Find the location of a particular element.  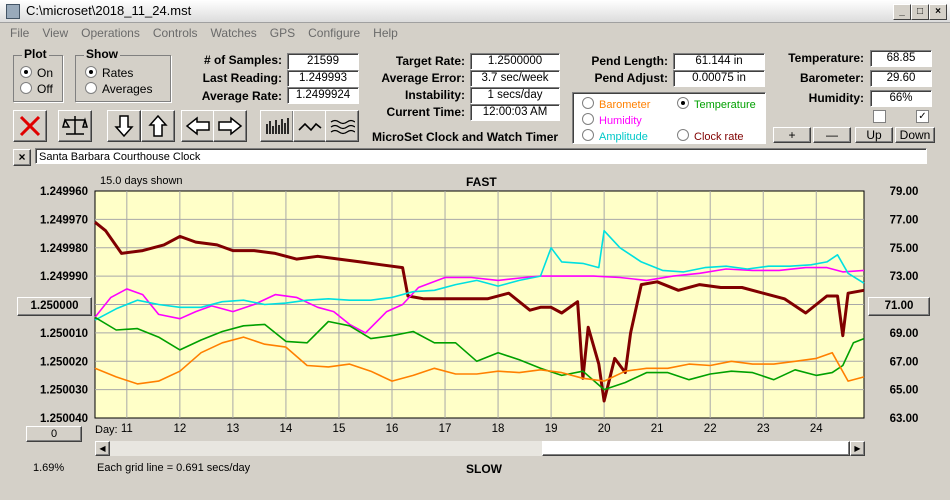

menu-file: File is located at coordinates (20, 33).